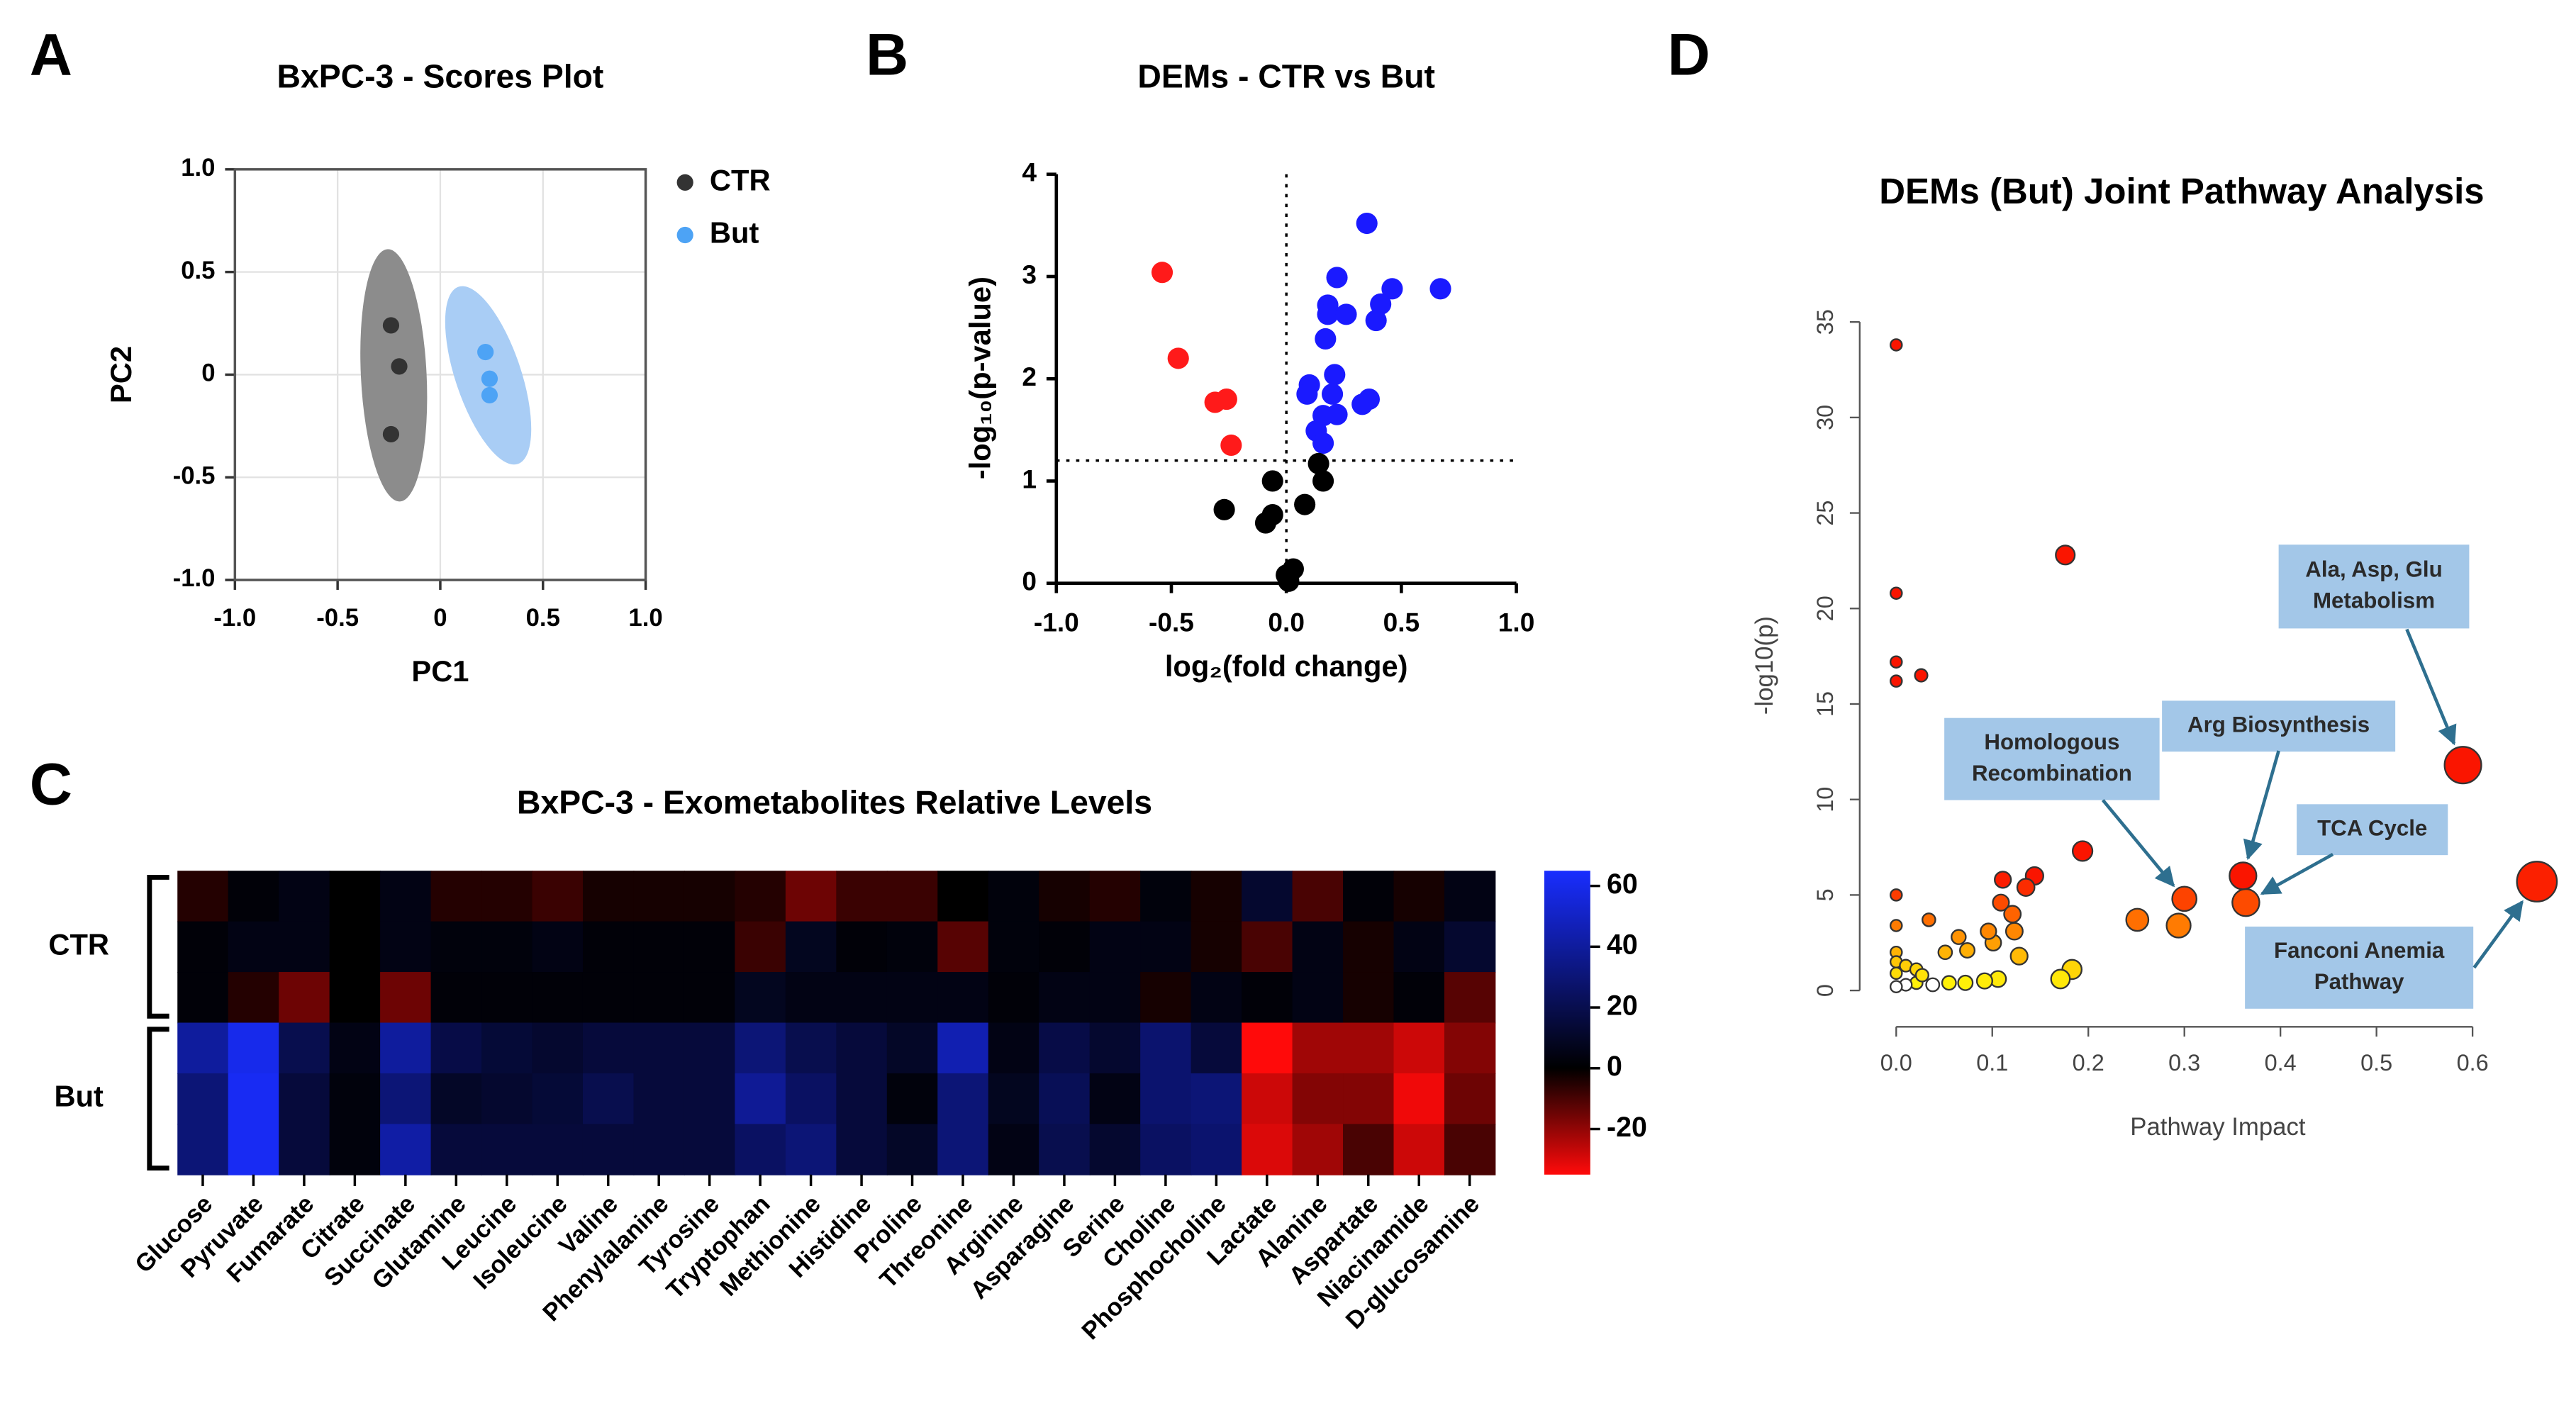  Describe the element at coordinates (1992, 1062) in the screenshot. I see `x-tick-label: 0.1` at that location.